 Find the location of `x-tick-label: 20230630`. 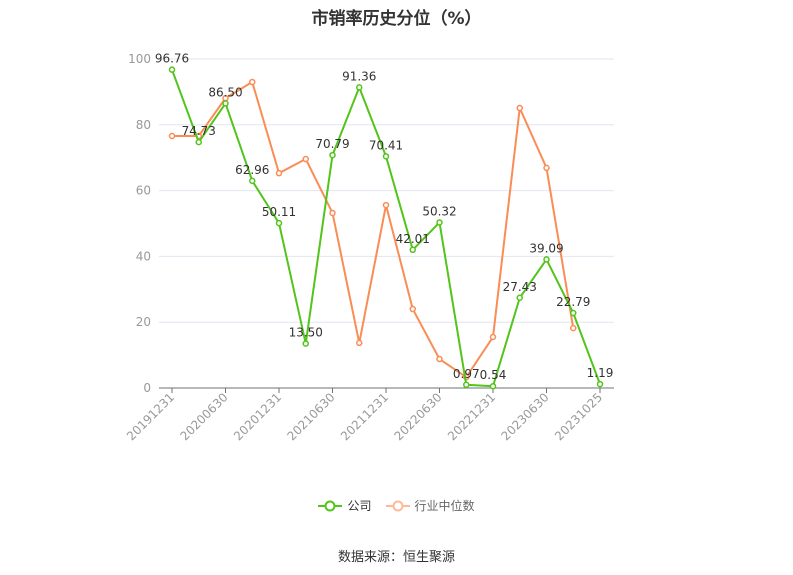

x-tick-label: 20230630 is located at coordinates (525, 416).